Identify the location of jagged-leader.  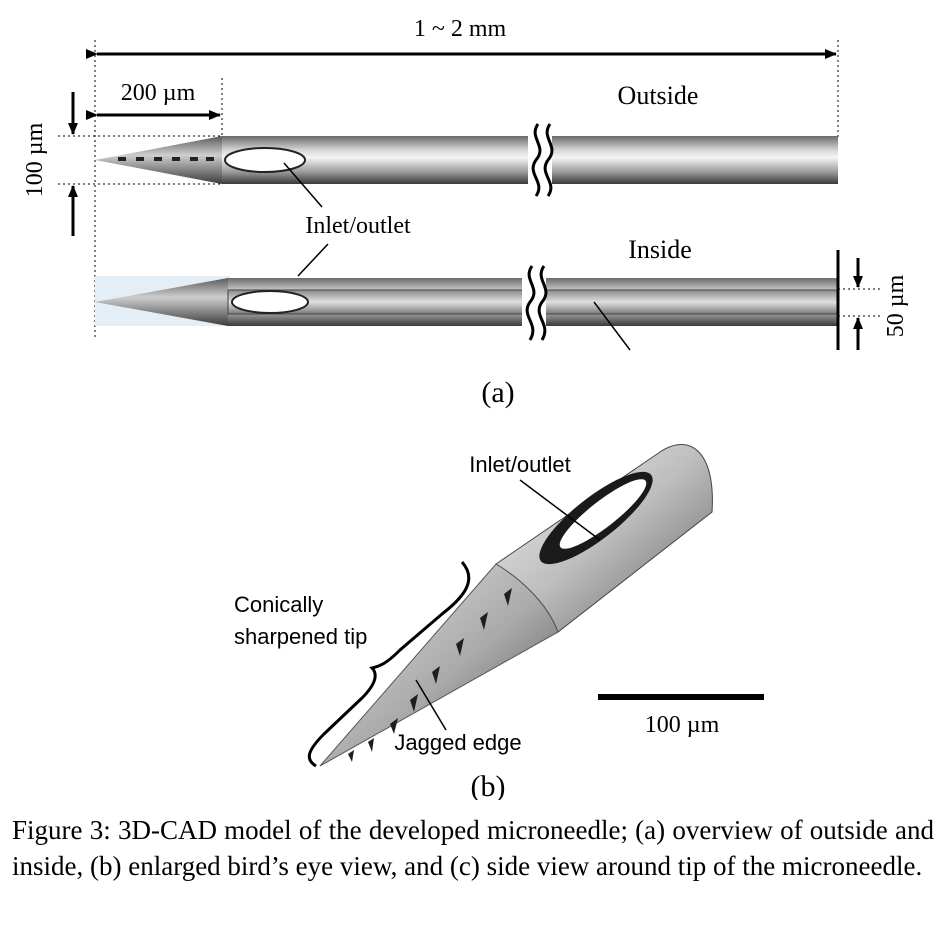
(431, 705).